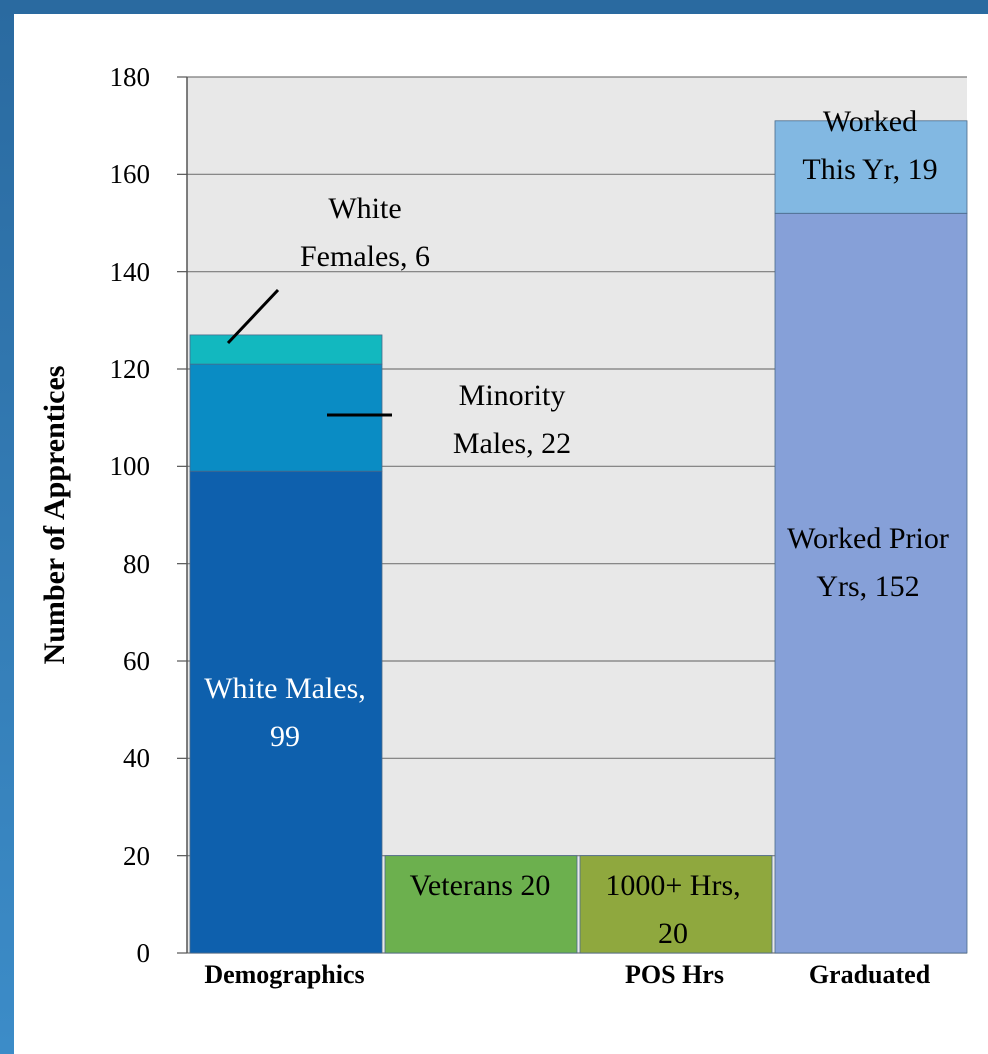 Image resolution: width=988 pixels, height=1054 pixels. Describe the element at coordinates (130, 466) in the screenshot. I see `y-tick-label: 100` at that location.